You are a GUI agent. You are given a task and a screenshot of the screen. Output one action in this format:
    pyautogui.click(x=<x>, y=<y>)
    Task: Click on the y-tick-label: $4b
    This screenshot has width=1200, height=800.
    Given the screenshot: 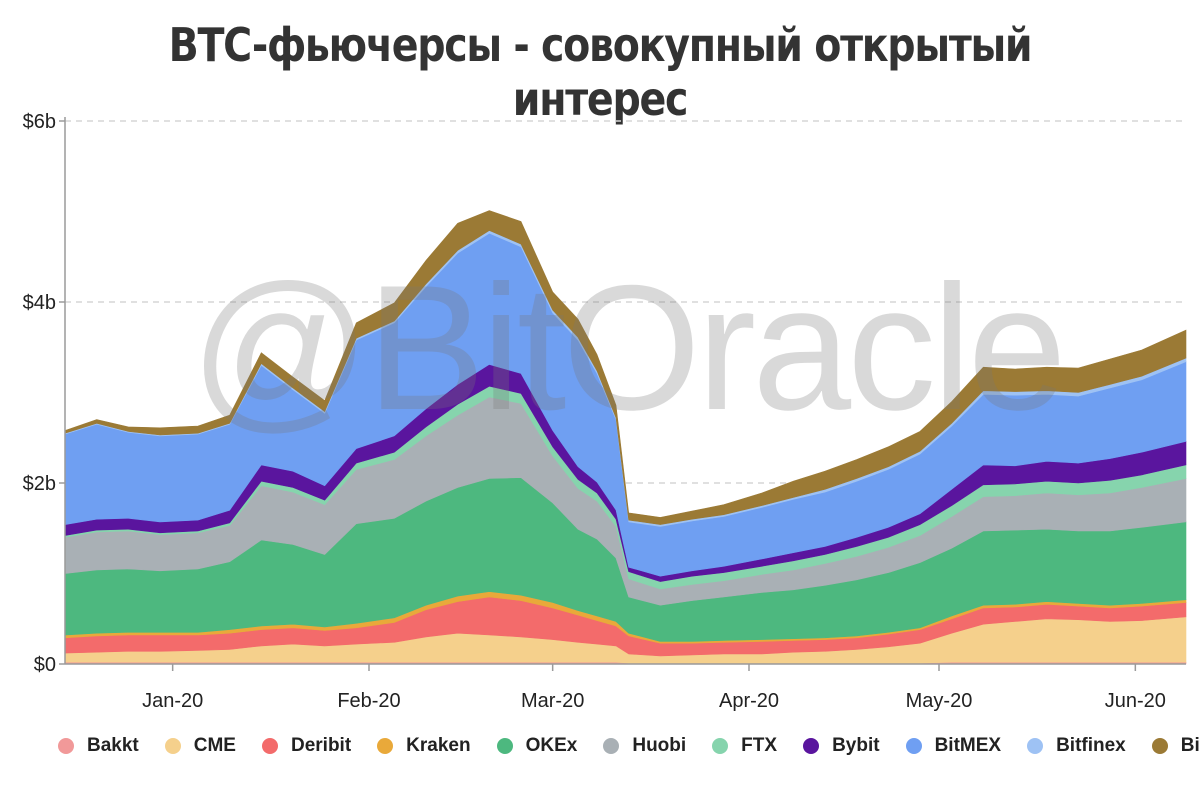 What is the action you would take?
    pyautogui.click(x=39, y=303)
    